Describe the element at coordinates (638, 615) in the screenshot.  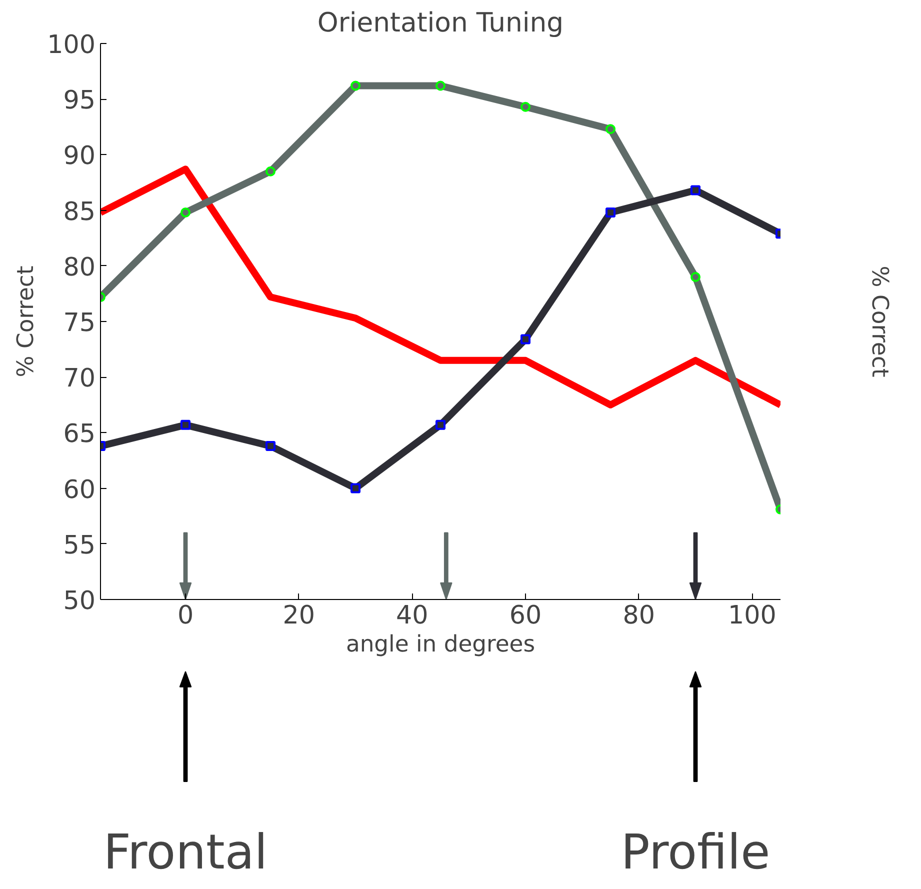
I see `x-tick-label: 80` at that location.